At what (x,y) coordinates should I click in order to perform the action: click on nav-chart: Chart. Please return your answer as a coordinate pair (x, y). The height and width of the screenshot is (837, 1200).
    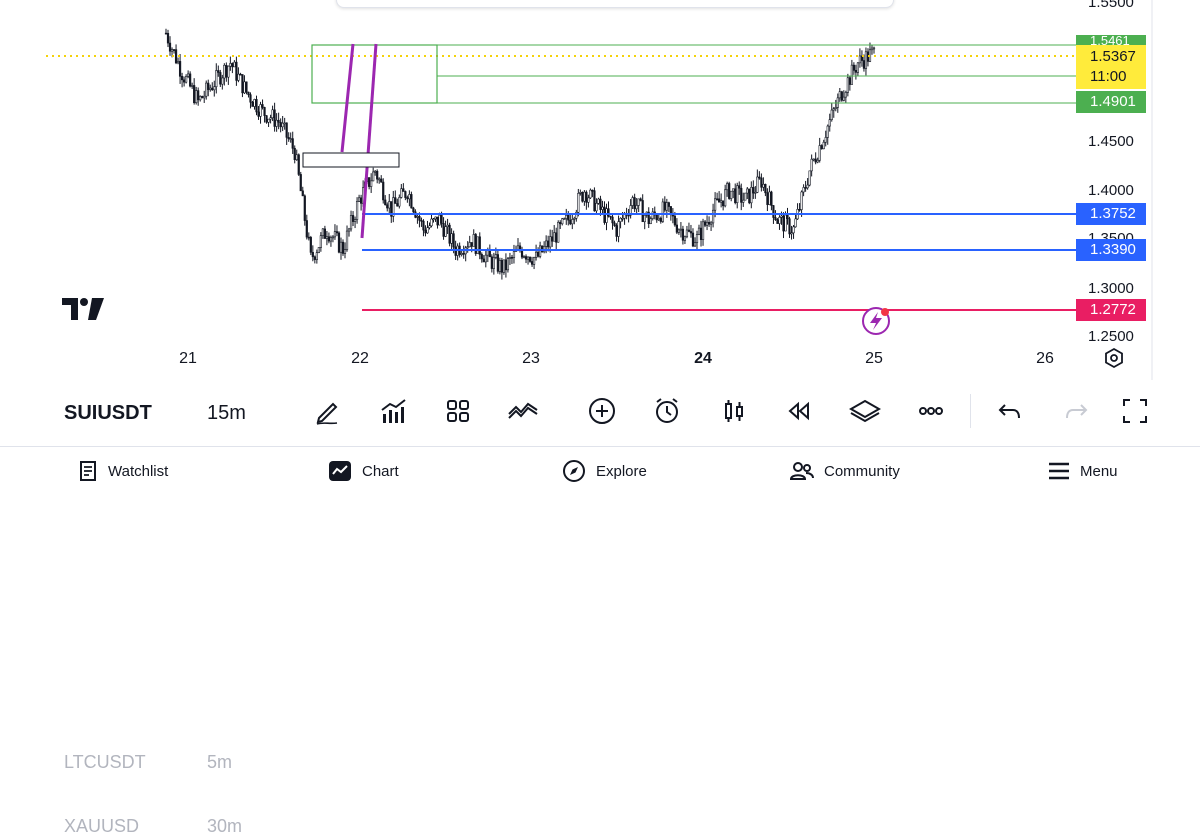
    Looking at the image, I should click on (363, 471).